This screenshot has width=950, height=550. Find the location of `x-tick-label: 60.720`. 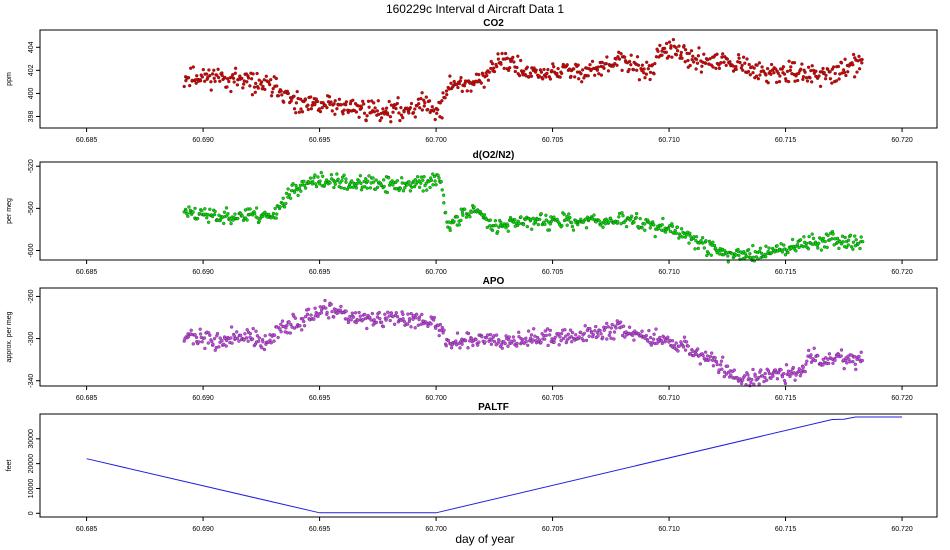

x-tick-label: 60.720 is located at coordinates (902, 398).